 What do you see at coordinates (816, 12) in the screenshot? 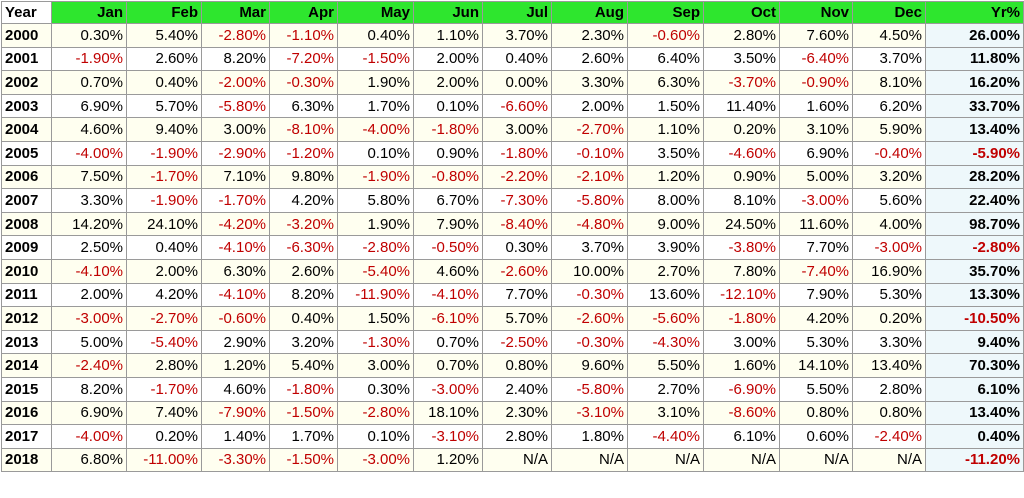
I see `column-header-nov: Nov` at bounding box center [816, 12].